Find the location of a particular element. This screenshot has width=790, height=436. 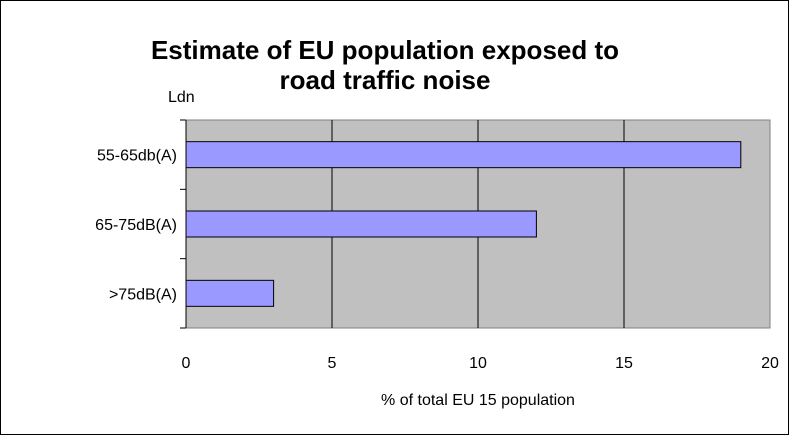

x-tick-label-2: 10 is located at coordinates (478, 363).